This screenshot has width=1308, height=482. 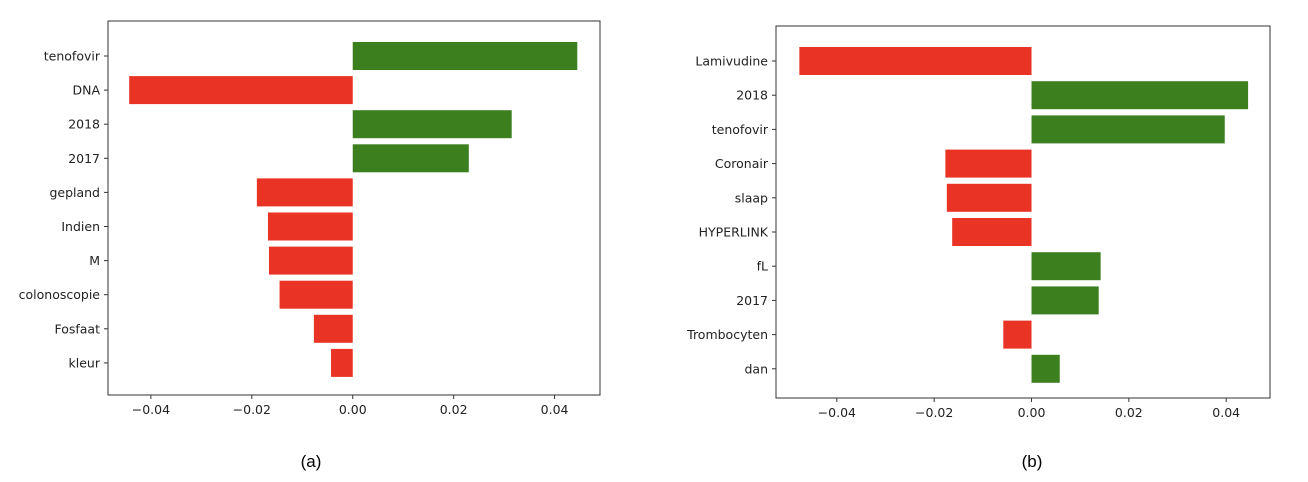 What do you see at coordinates (311, 461) in the screenshot?
I see `caption-a: (a)` at bounding box center [311, 461].